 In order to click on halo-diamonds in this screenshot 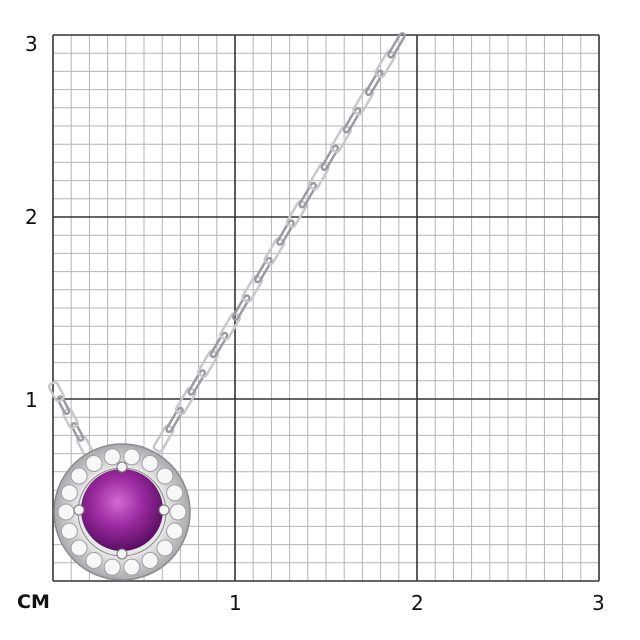, I will do `click(122, 512)`.